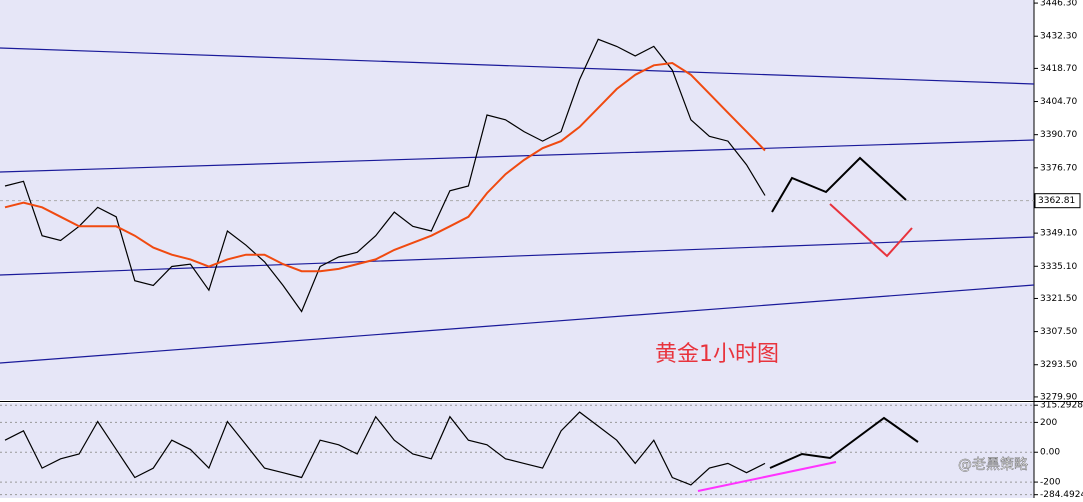 The height and width of the screenshot is (502, 1083). I want to click on price-label: 3362.81, so click(1056, 201).